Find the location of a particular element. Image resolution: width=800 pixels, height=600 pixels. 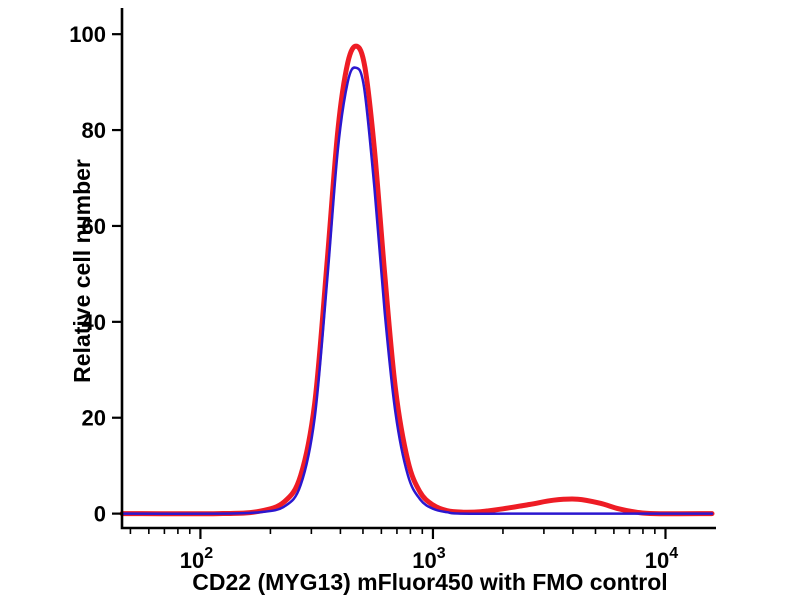

y-tick-label: 80 is located at coordinates (94, 130).